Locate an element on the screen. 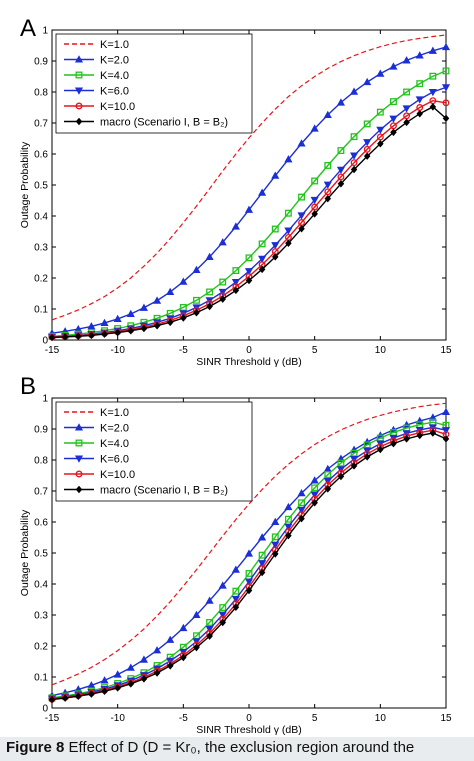  x-tick-label: 5 is located at coordinates (315, 718).